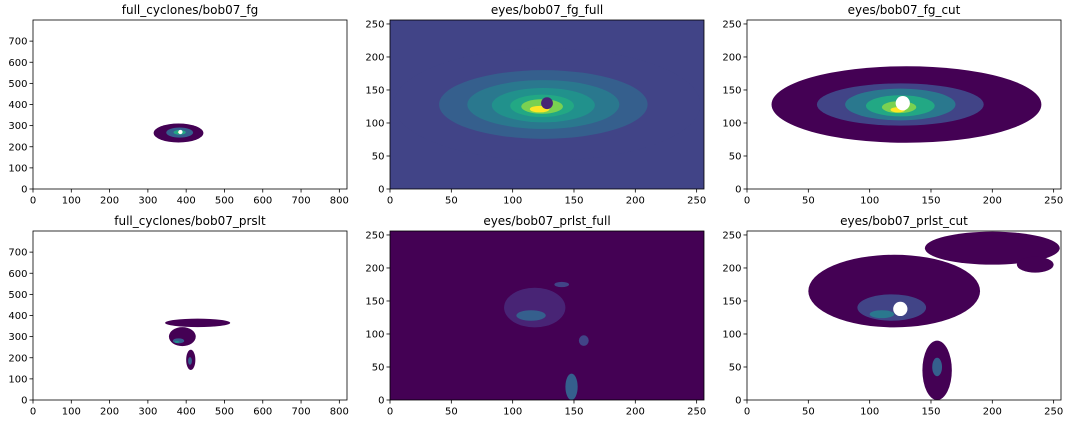 The width and height of the screenshot is (1071, 424). Describe the element at coordinates (147, 201) in the screenshot. I see `x-tick-label: 300` at that location.